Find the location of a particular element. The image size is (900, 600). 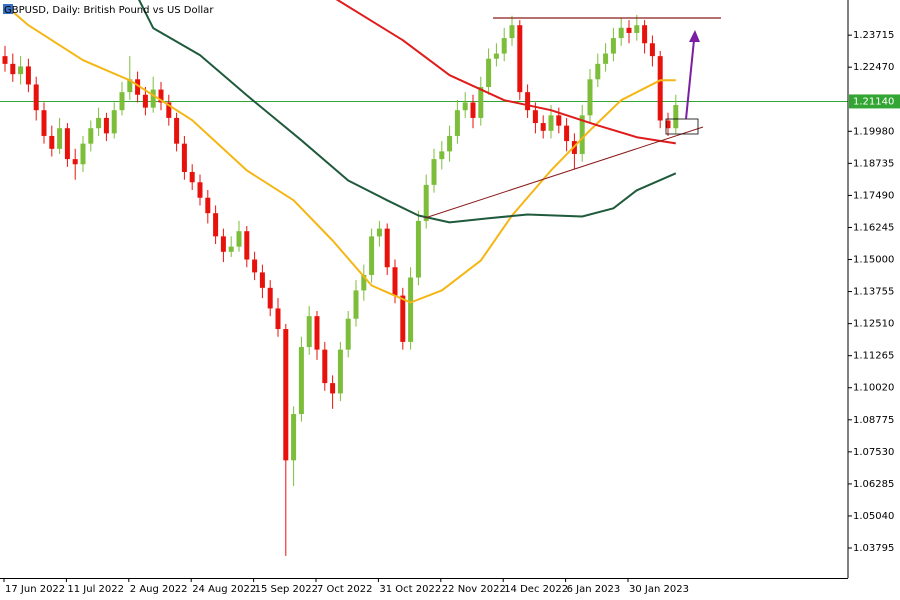

x-tick-label: 2 Aug 2022 is located at coordinates (159, 589).